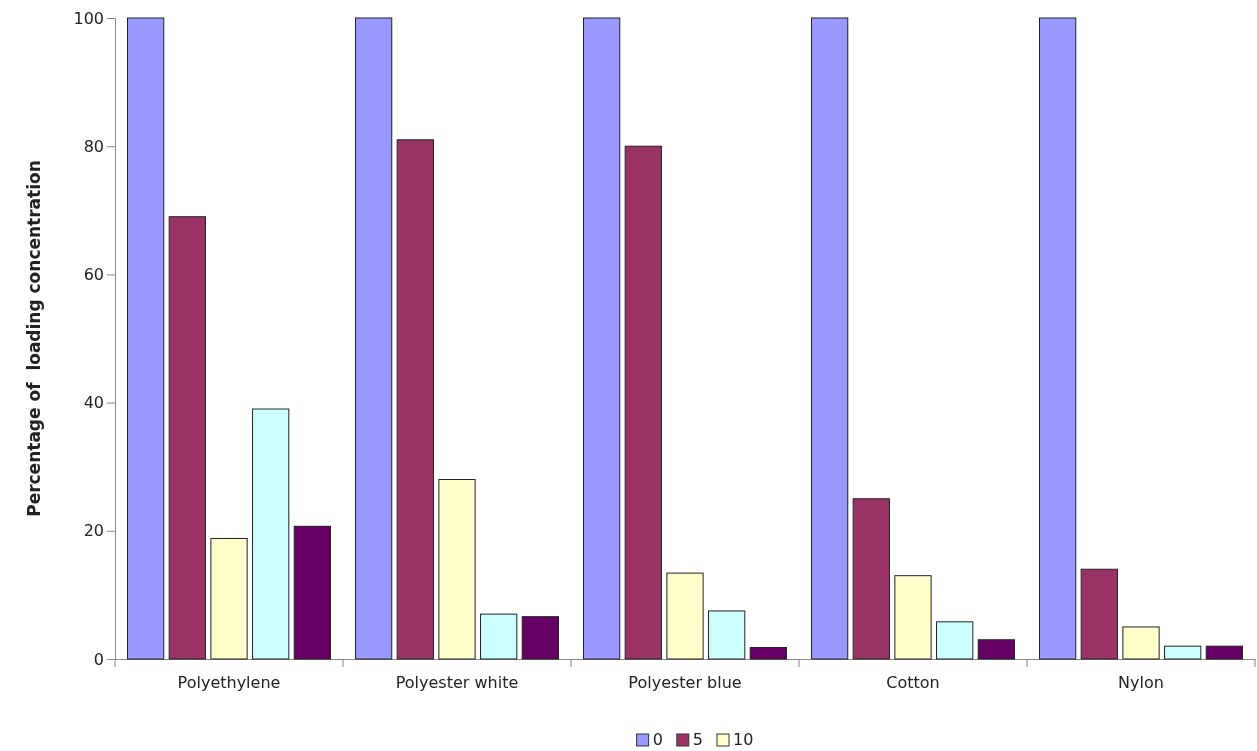 Image resolution: width=1257 pixels, height=751 pixels. What do you see at coordinates (657, 739) in the screenshot?
I see `legend-label: 0` at bounding box center [657, 739].